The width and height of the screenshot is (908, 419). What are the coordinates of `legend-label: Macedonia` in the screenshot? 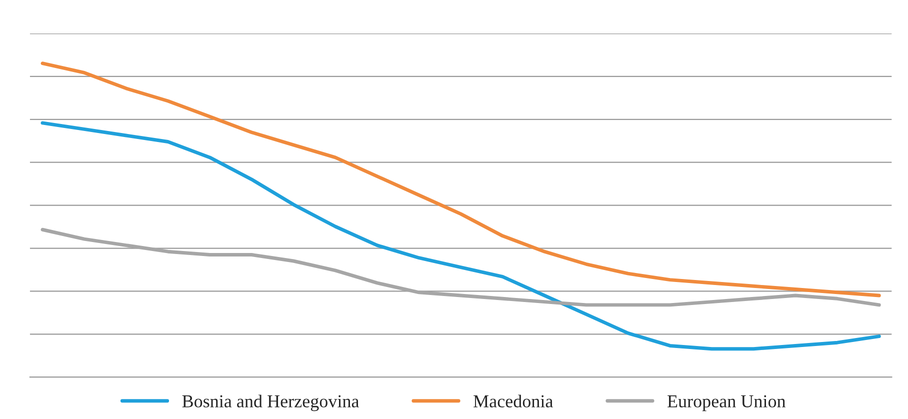 It's located at (513, 401).